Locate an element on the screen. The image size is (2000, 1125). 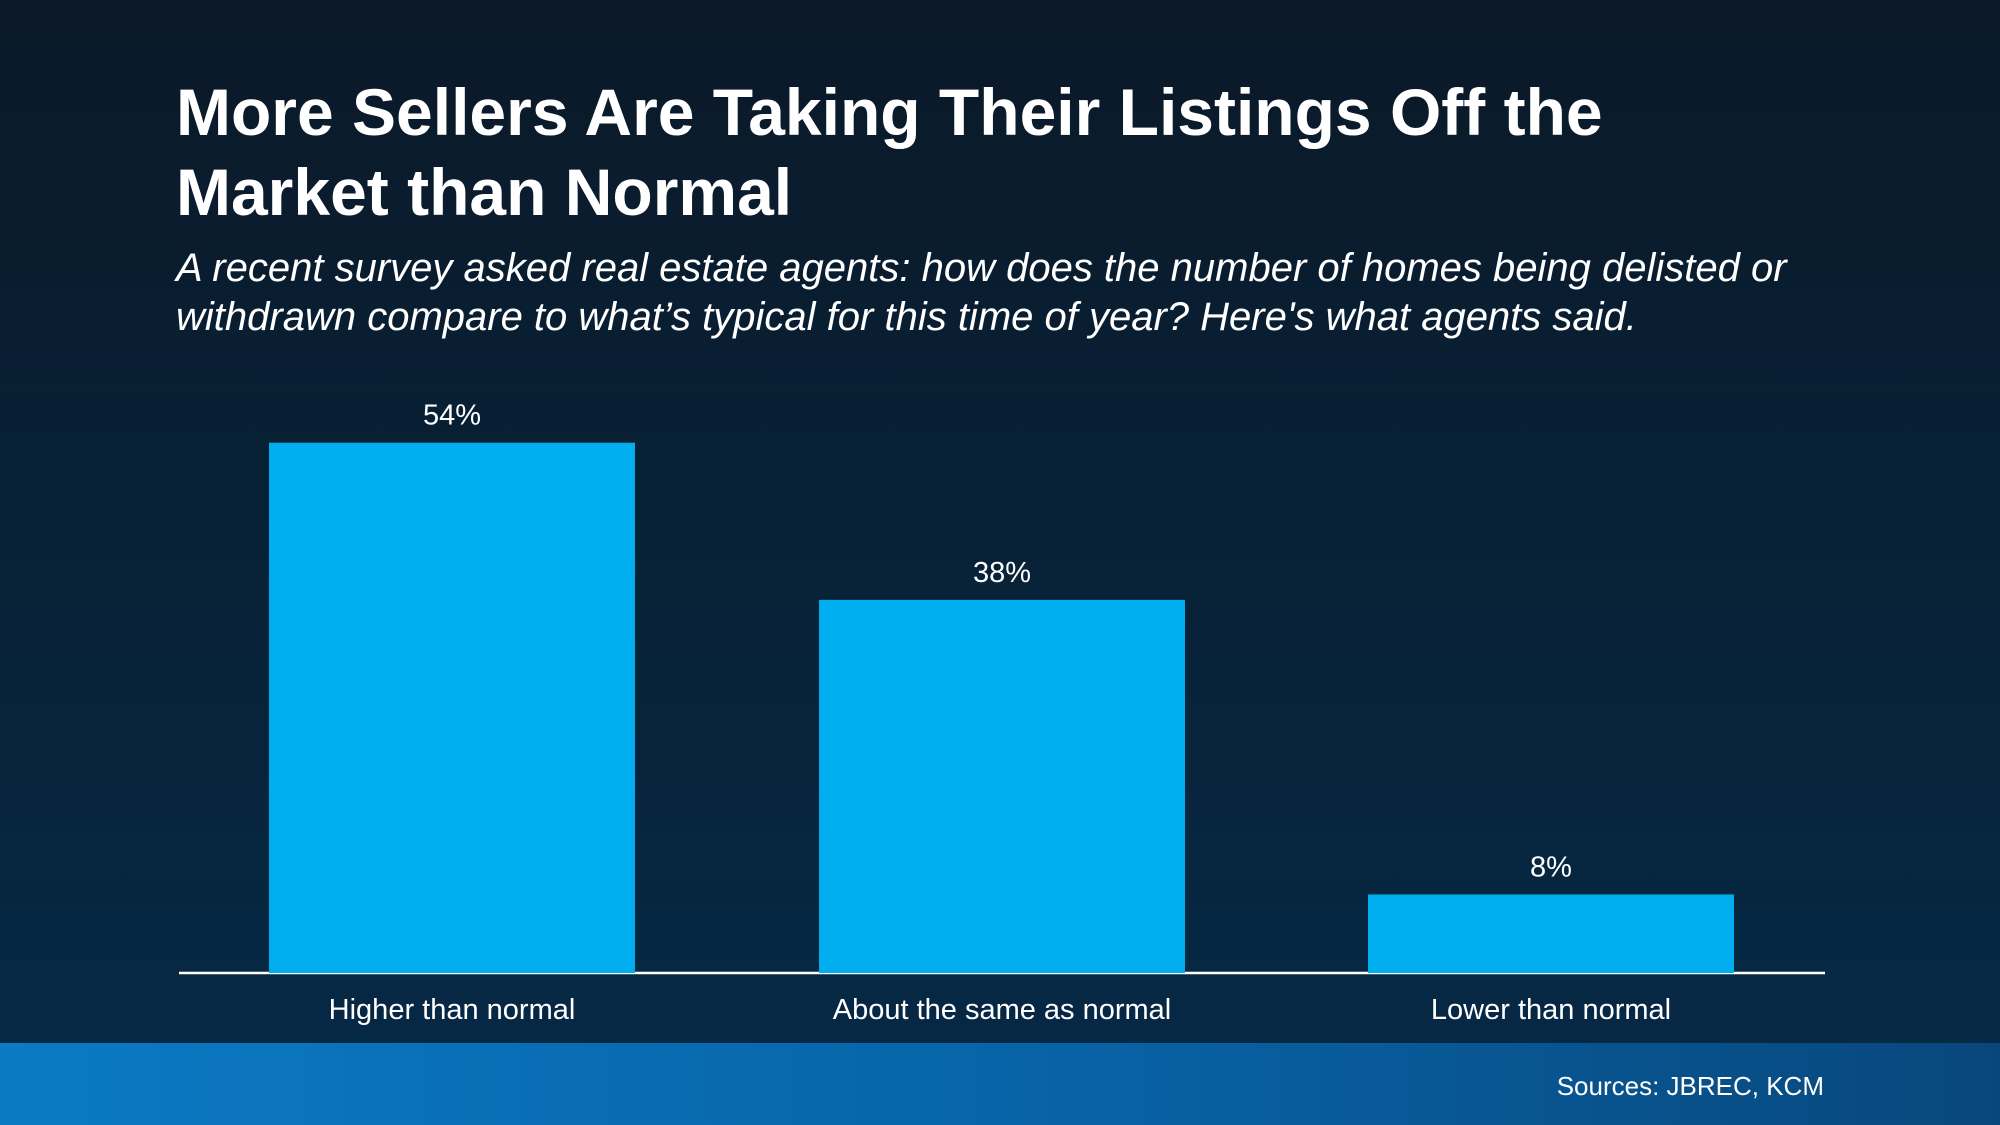
footer-band is located at coordinates (1000, 1084).